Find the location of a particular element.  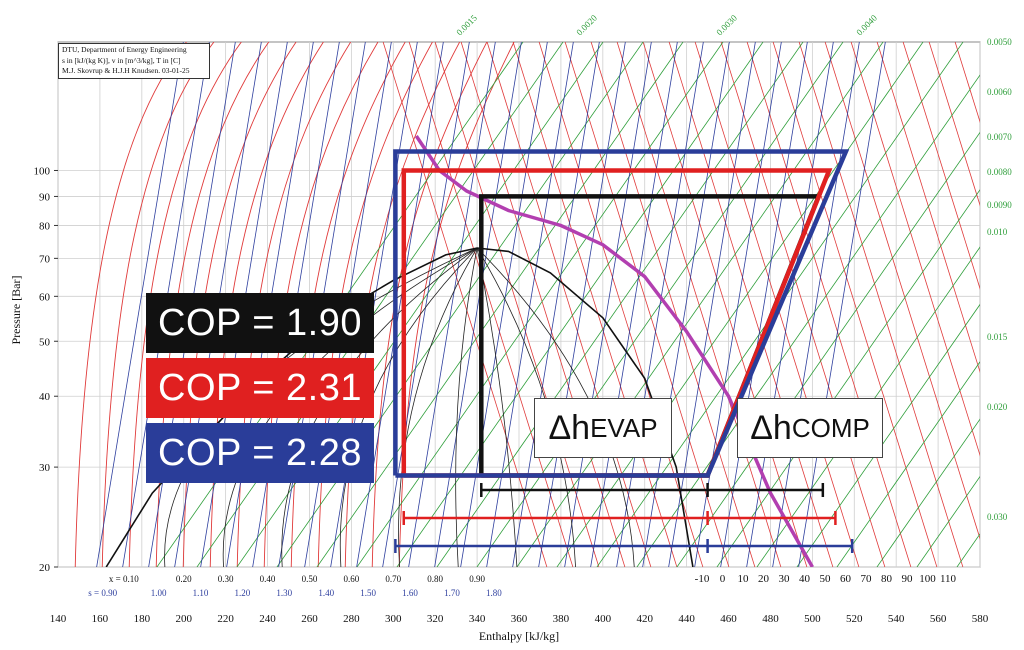

cop-label-red: COP = 2.31 is located at coordinates (260, 388).